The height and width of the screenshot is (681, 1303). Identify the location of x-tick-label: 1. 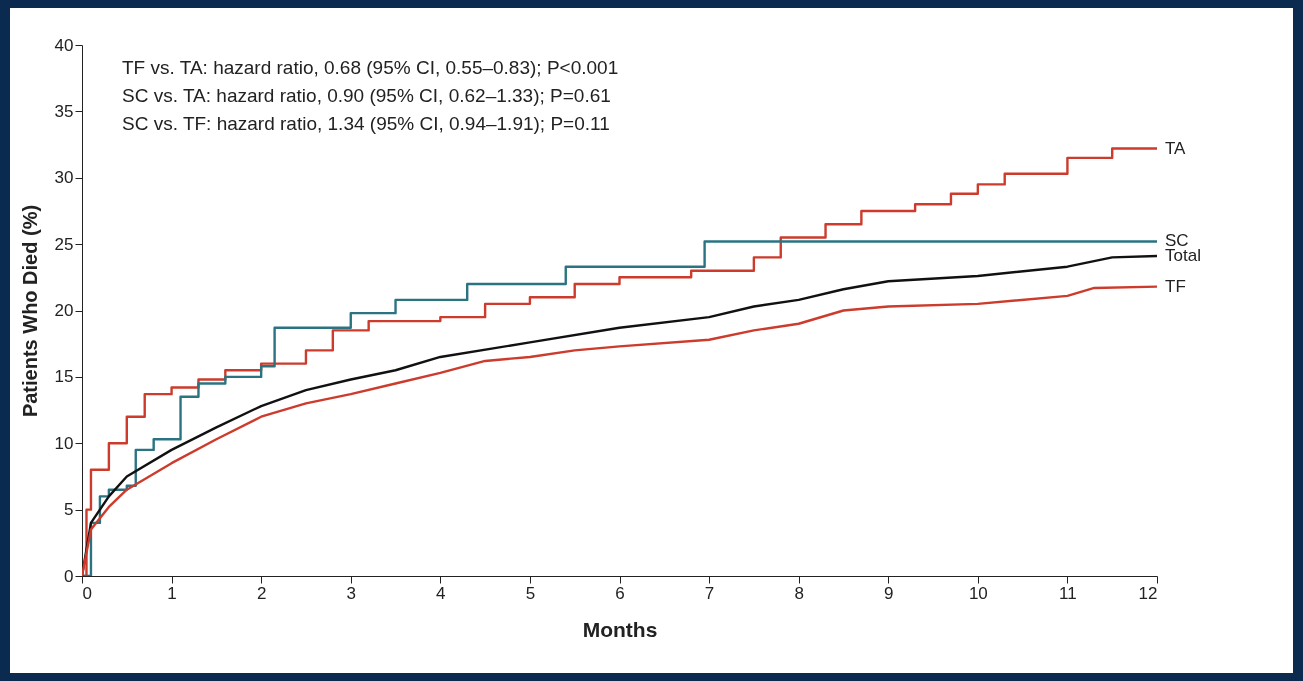
(172, 593).